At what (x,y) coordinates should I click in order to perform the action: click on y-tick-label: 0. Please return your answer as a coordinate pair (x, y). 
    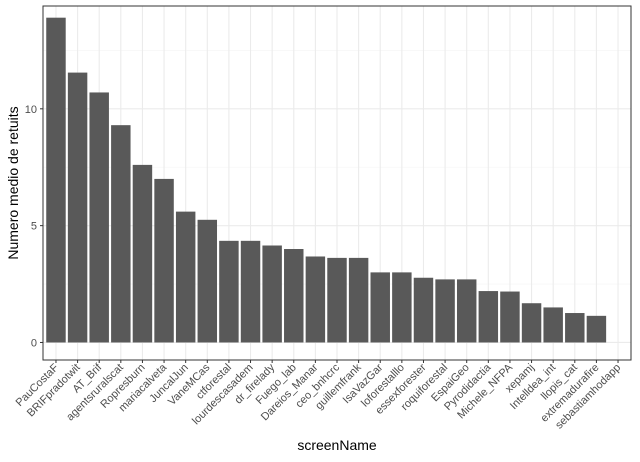
    Looking at the image, I should click on (34, 343).